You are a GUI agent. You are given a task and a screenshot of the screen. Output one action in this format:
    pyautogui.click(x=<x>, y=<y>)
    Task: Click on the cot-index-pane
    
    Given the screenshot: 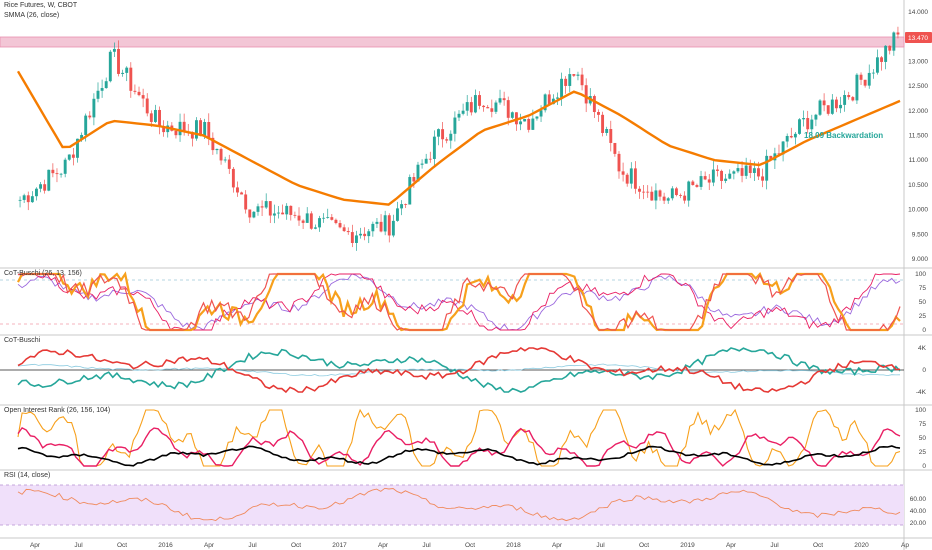 What is the action you would take?
    pyautogui.click(x=452, y=301)
    